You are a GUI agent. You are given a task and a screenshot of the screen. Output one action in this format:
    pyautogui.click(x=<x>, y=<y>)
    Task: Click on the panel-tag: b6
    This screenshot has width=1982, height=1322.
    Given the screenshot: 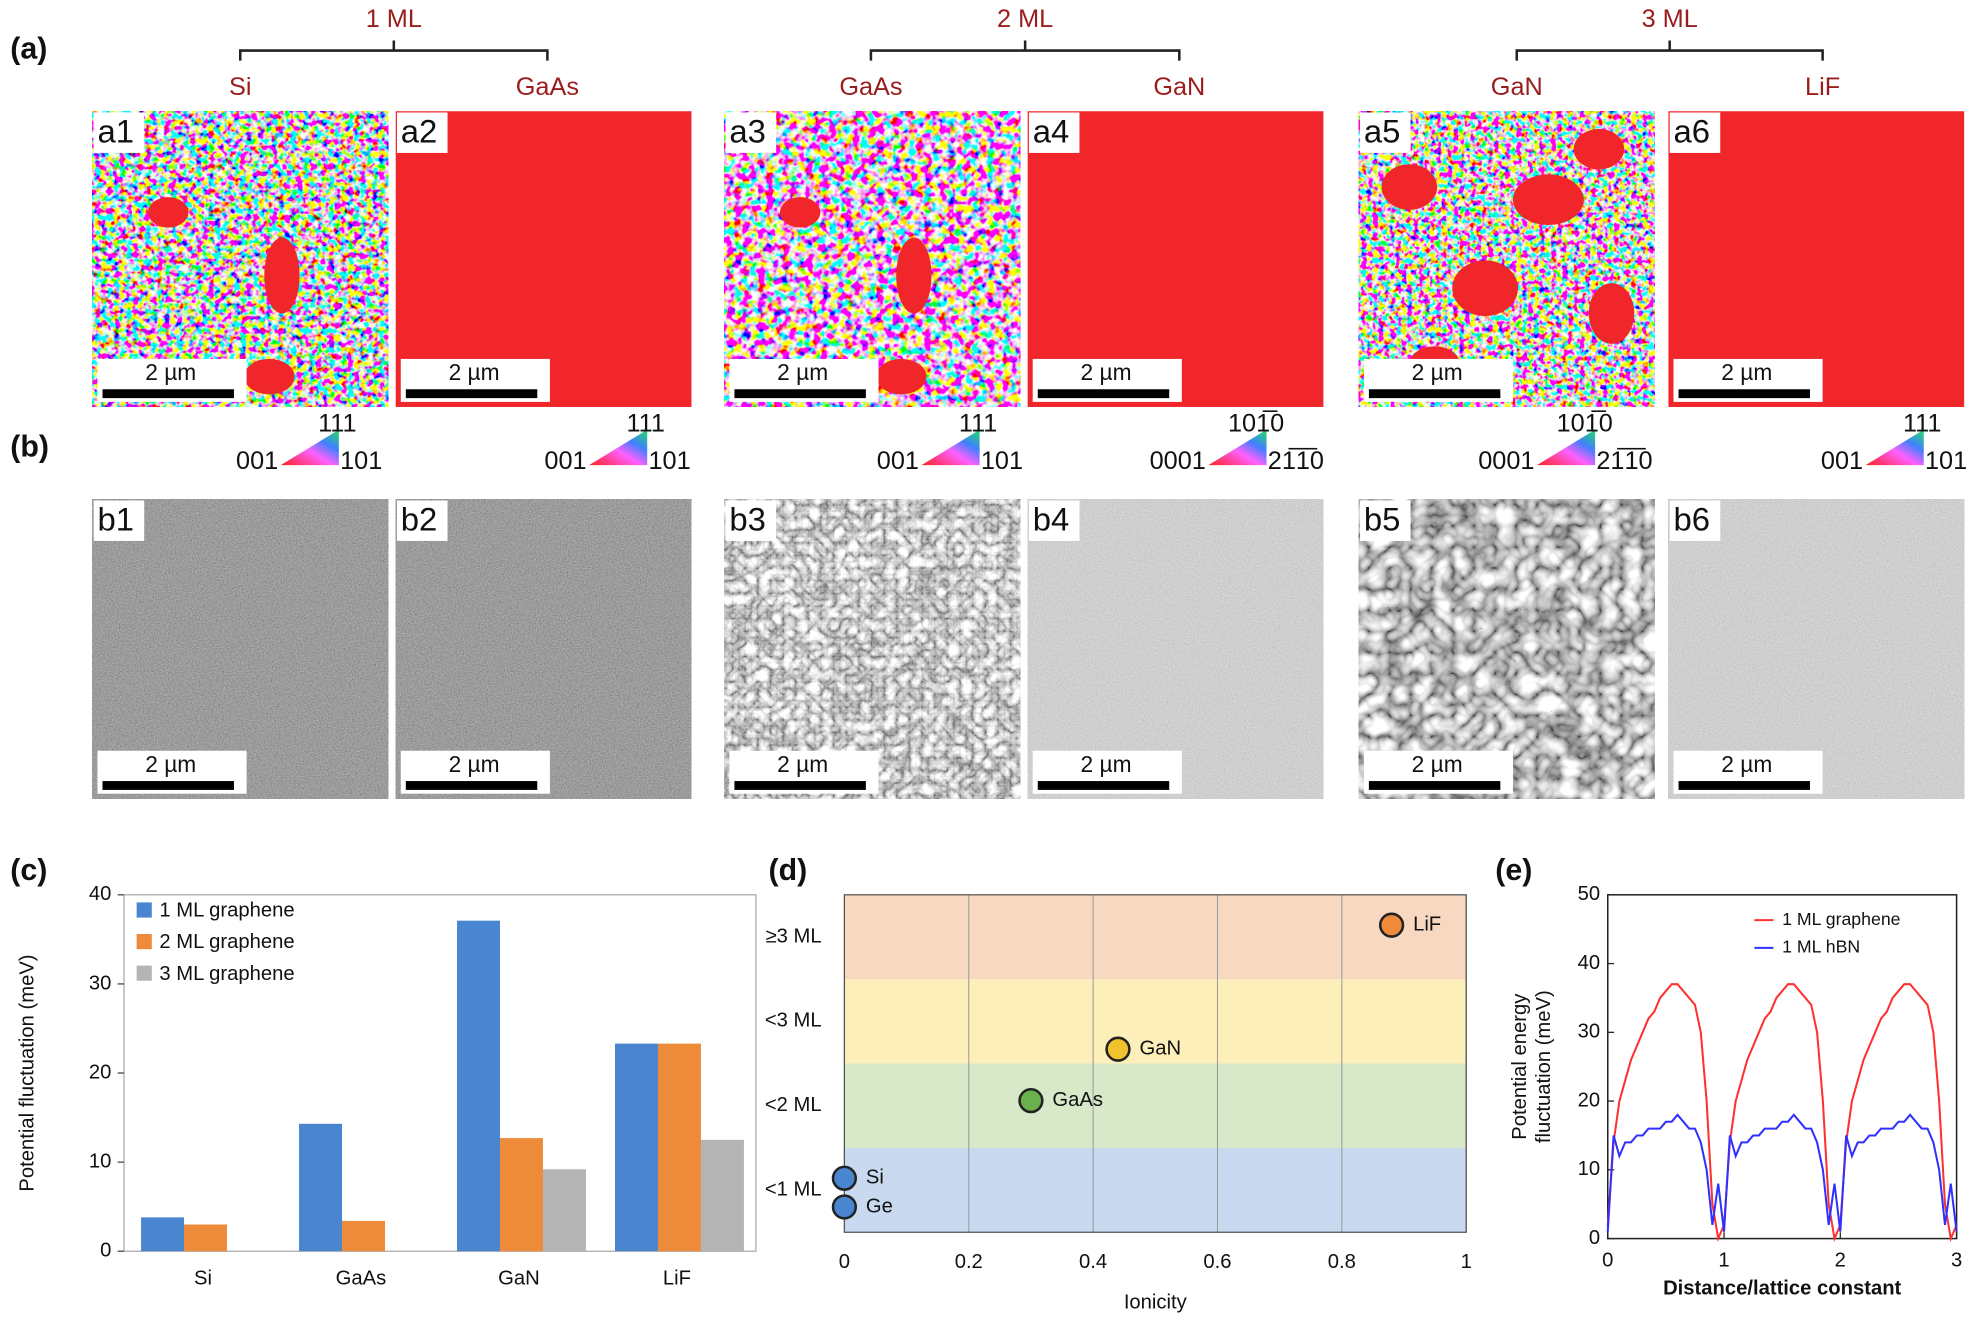 What is the action you would take?
    pyautogui.click(x=1691, y=519)
    